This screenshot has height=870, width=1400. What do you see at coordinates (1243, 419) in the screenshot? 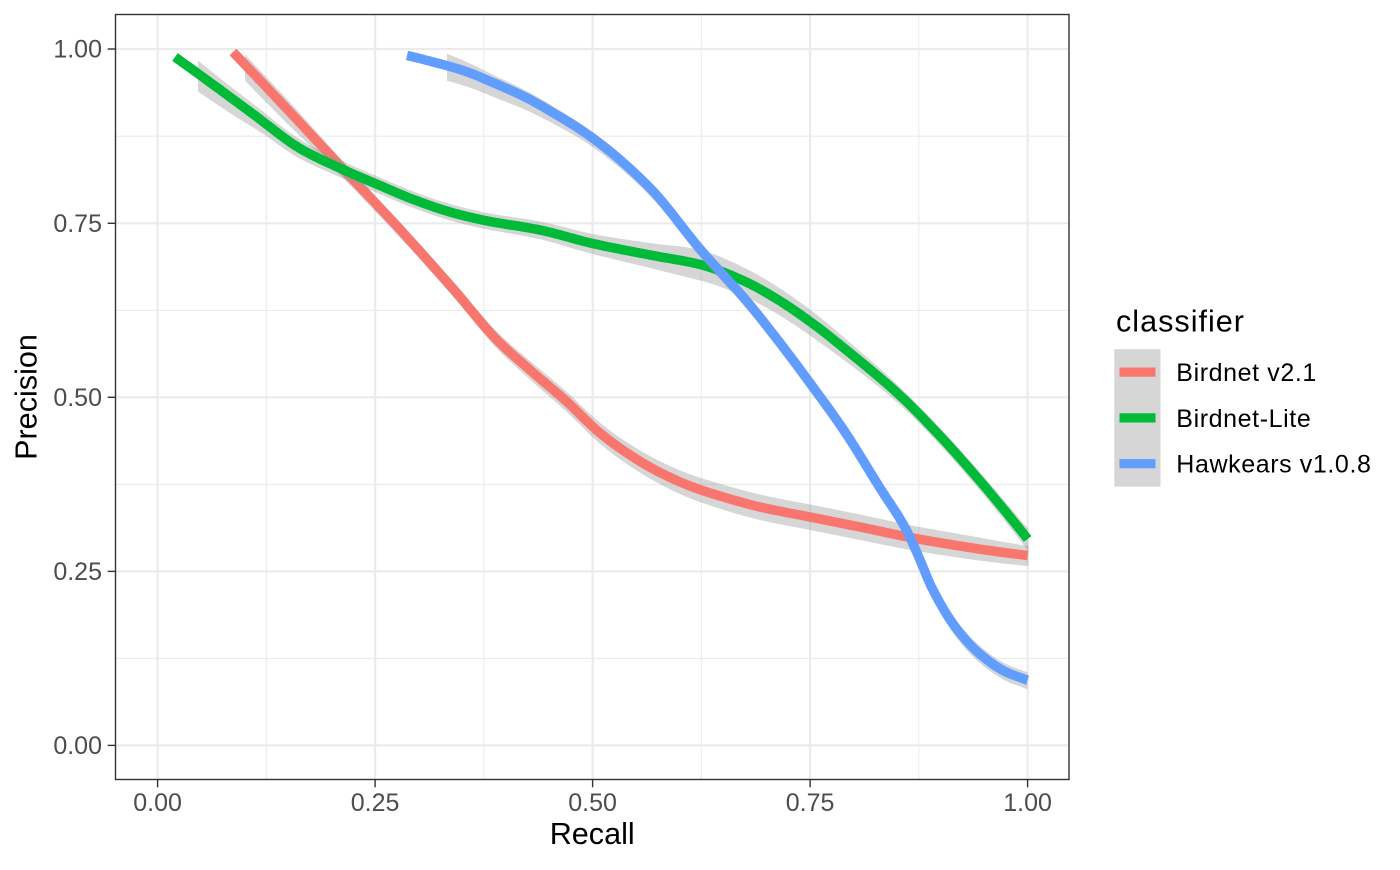
I see `svg-text: Birdnet-Lite` at bounding box center [1243, 419].